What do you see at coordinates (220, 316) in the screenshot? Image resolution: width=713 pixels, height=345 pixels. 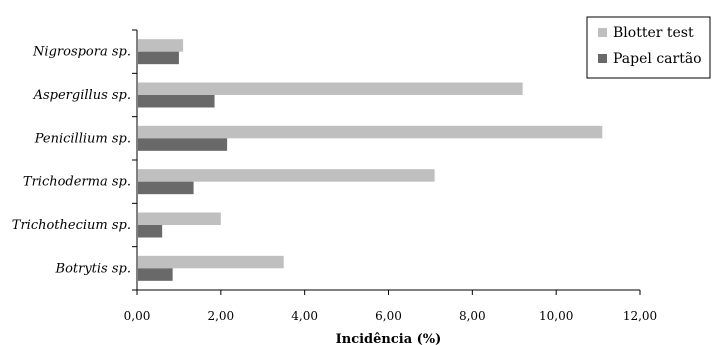 I see `x-tick-label: 2,00` at bounding box center [220, 316].